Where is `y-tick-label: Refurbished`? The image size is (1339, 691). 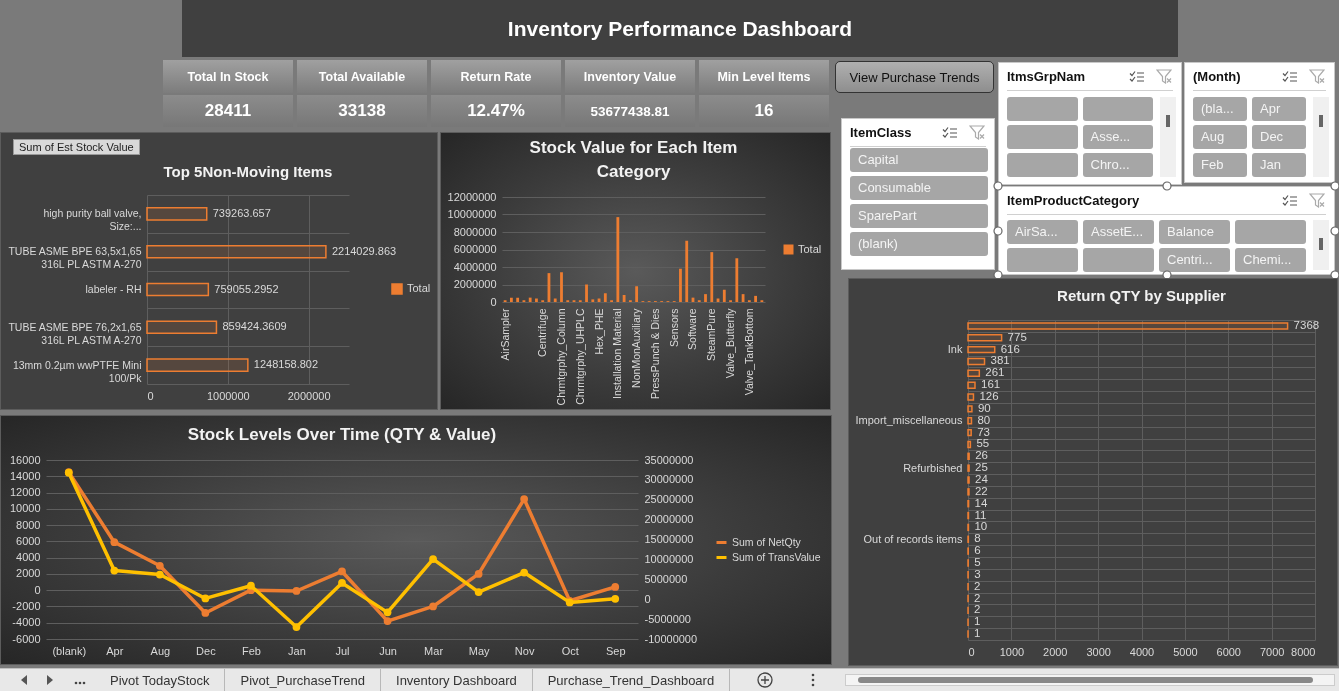 y-tick-label: Refurbished is located at coordinates (933, 467).